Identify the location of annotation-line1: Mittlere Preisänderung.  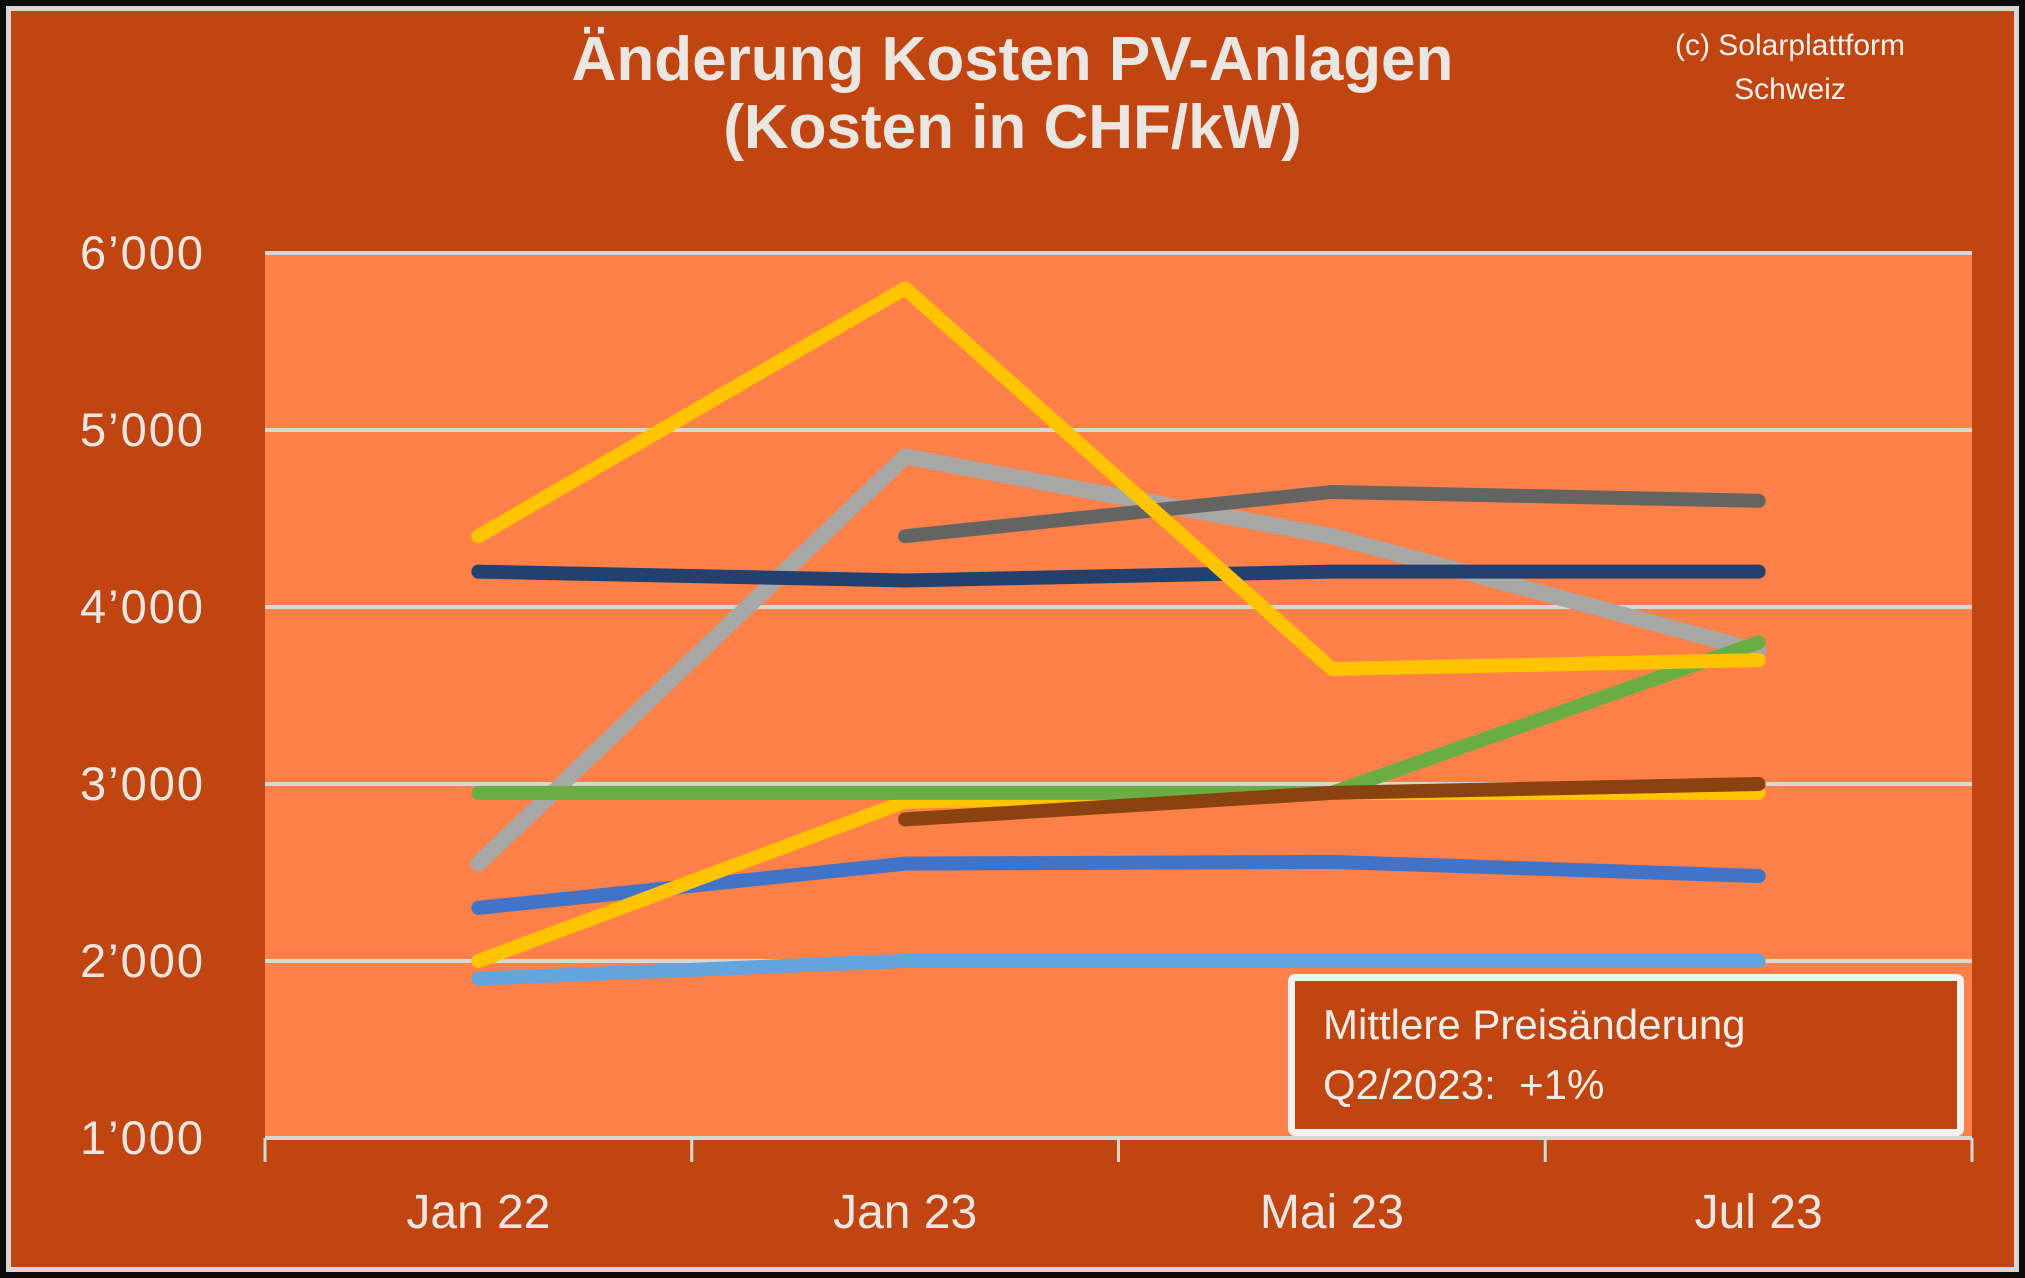
(1534, 1024).